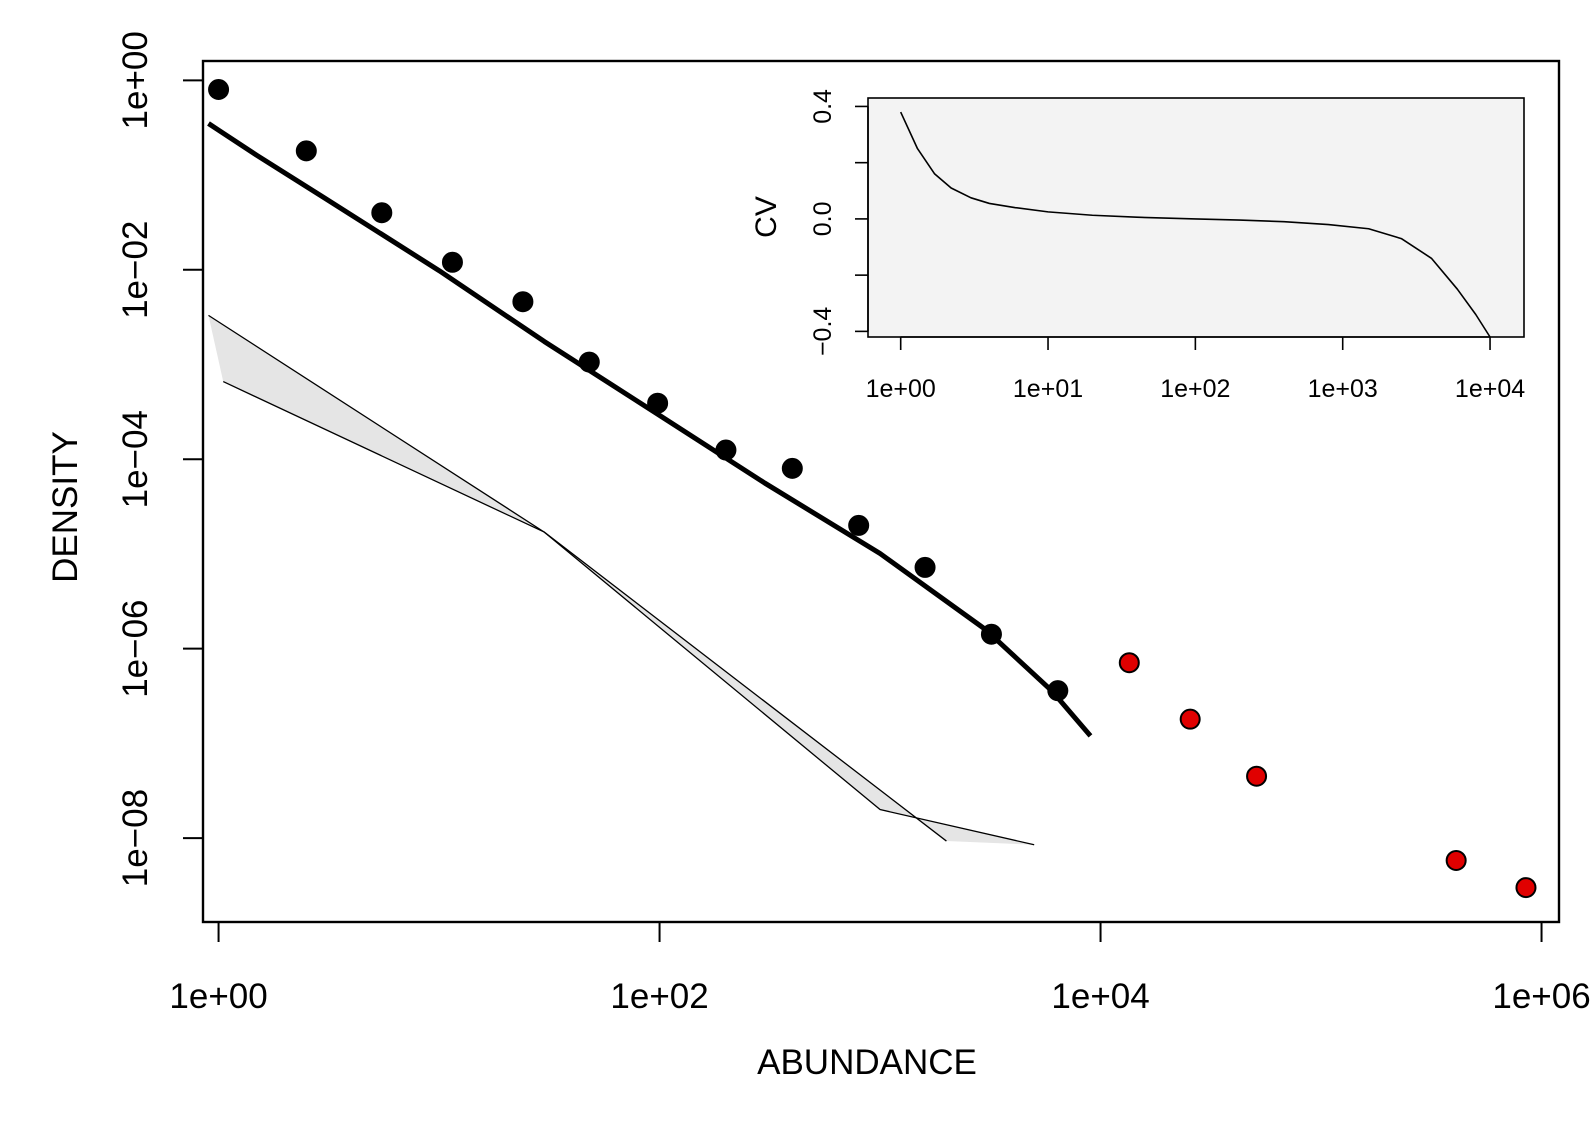  What do you see at coordinates (1343, 389) in the screenshot?
I see `inset-x-tick-label-3: 1e+03` at bounding box center [1343, 389].